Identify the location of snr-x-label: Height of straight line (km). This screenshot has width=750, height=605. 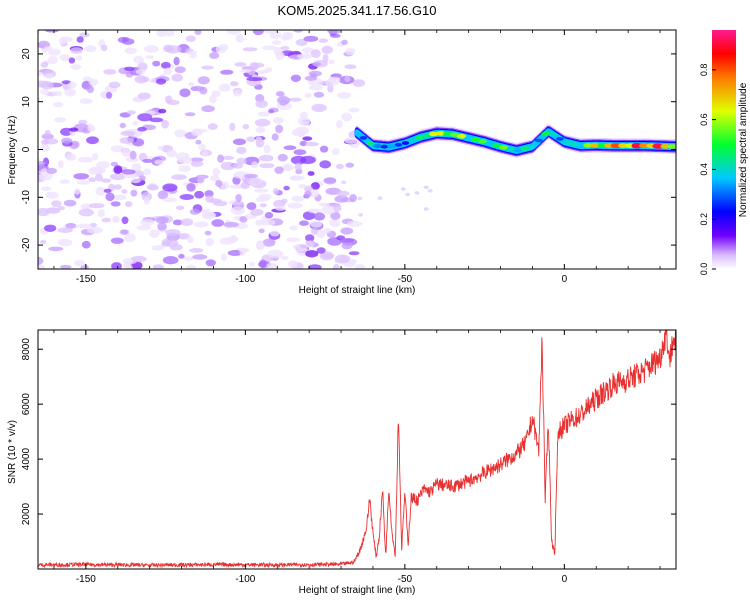
(357, 590).